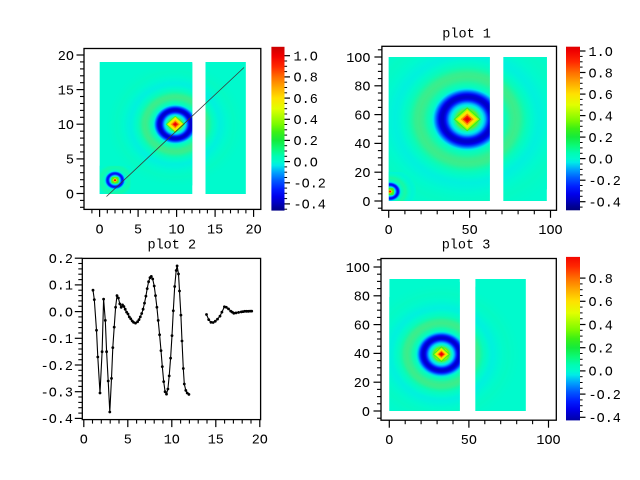  What do you see at coordinates (466, 246) in the screenshot?
I see `svg-text: plot 3` at bounding box center [466, 246].